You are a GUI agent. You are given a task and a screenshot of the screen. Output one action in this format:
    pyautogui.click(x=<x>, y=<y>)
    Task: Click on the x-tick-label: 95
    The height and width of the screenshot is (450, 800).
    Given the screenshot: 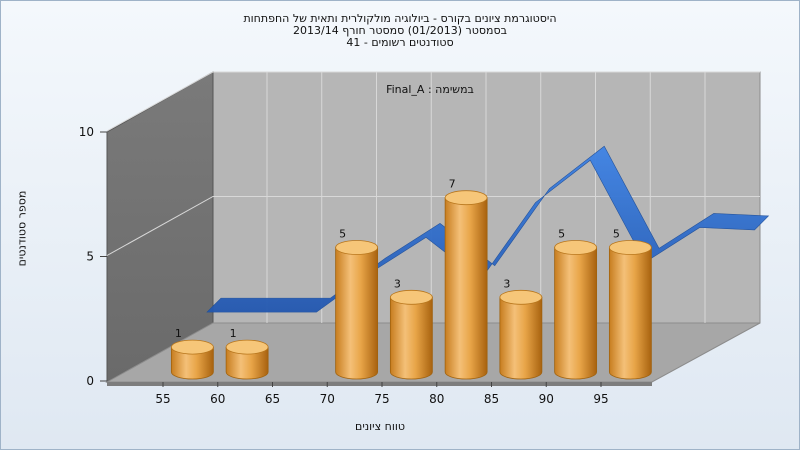 What is the action you would take?
    pyautogui.click(x=600, y=399)
    